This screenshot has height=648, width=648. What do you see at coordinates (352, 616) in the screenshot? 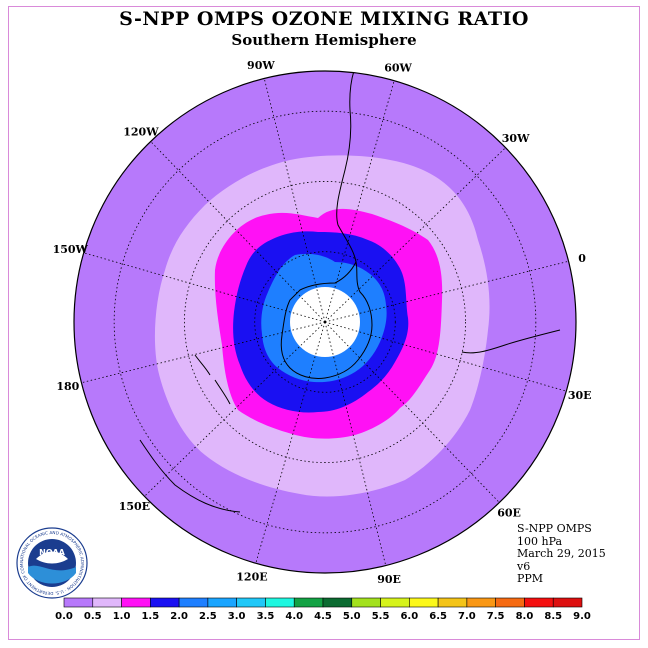
I see `colorbar-tick-label: 5.0` at bounding box center [352, 616].